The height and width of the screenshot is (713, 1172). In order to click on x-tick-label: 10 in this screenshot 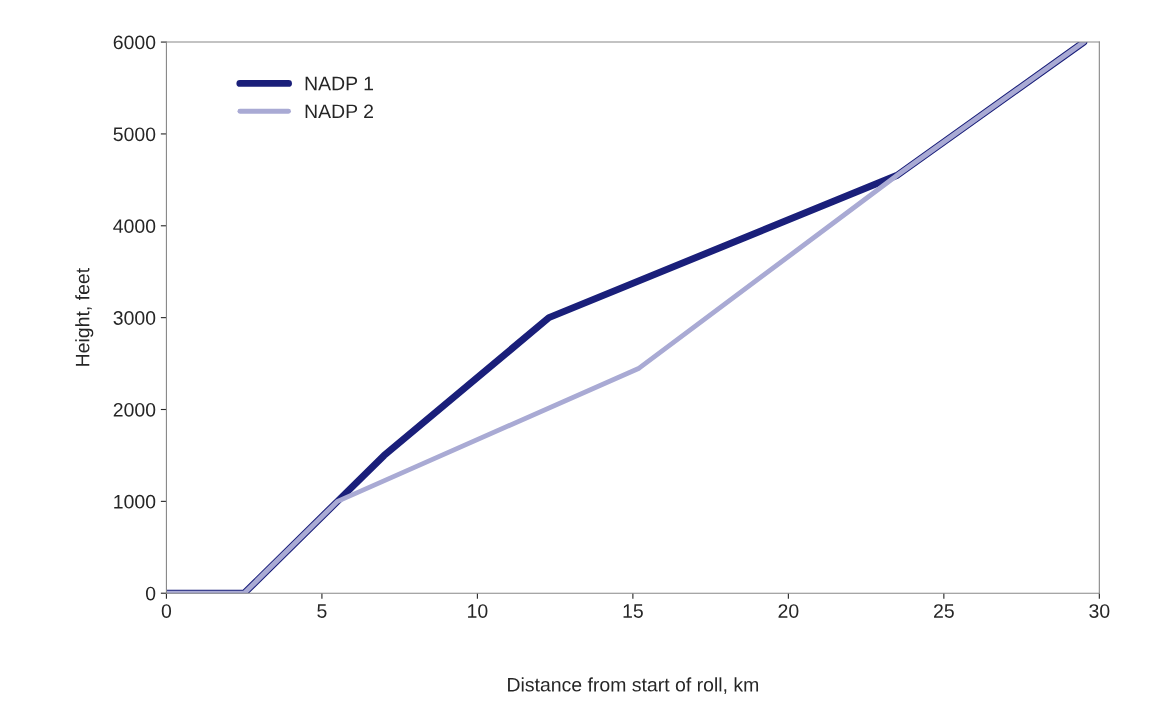, I will do `click(478, 611)`.